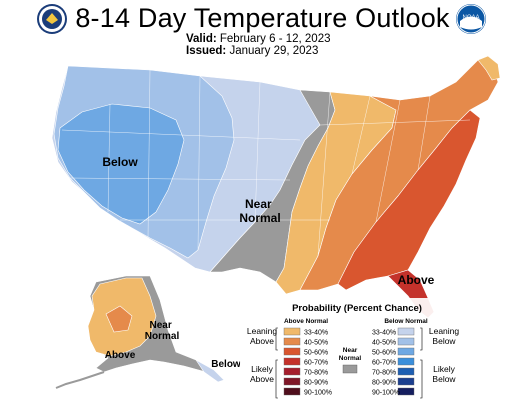 This screenshot has width=525, height=405. Describe the element at coordinates (444, 374) in the screenshot. I see `legend-likely-below: Likely Below` at that location.